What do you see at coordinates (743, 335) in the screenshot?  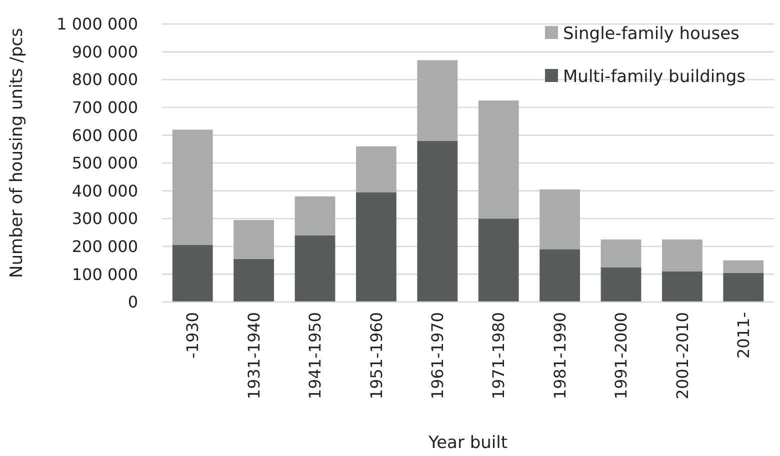 I see `x-tick-label: 2011-` at bounding box center [743, 335].